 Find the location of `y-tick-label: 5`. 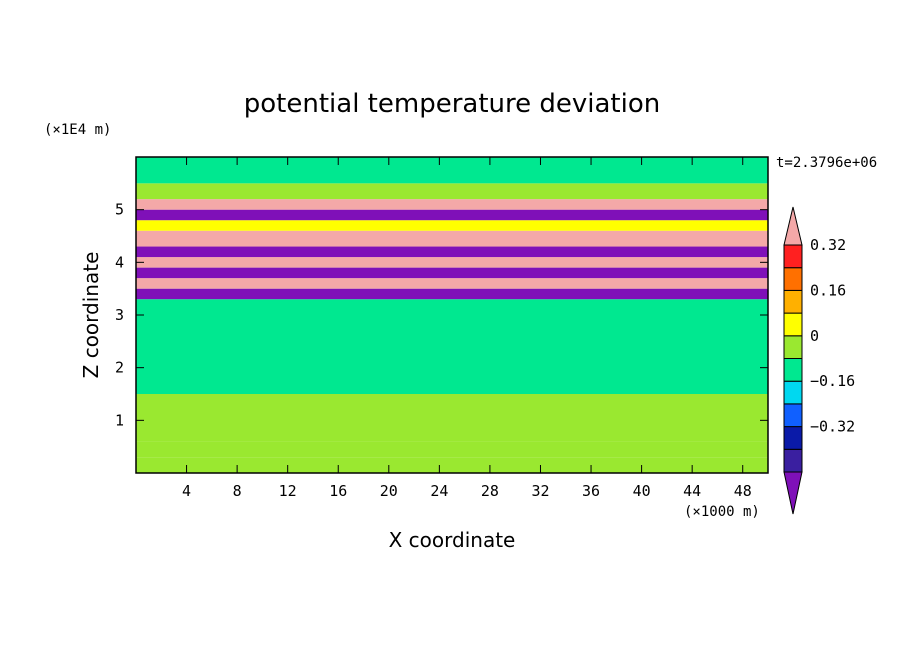

y-tick-label: 5 is located at coordinates (119, 210).